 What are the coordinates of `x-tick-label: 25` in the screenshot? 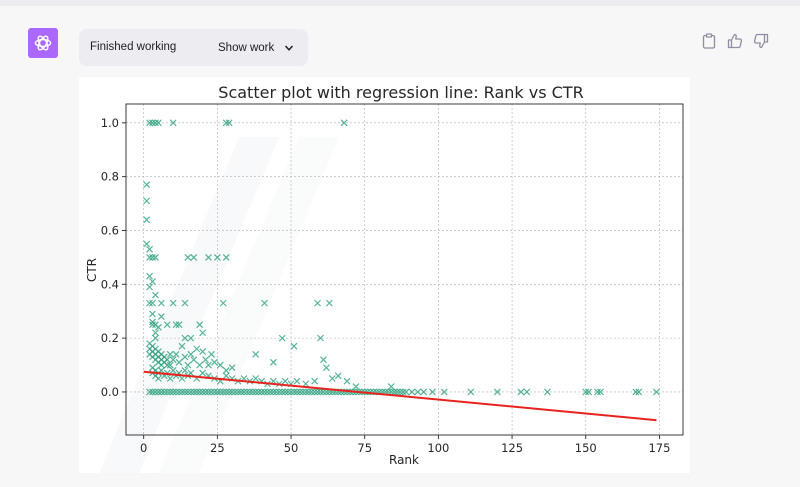 It's located at (217, 448).